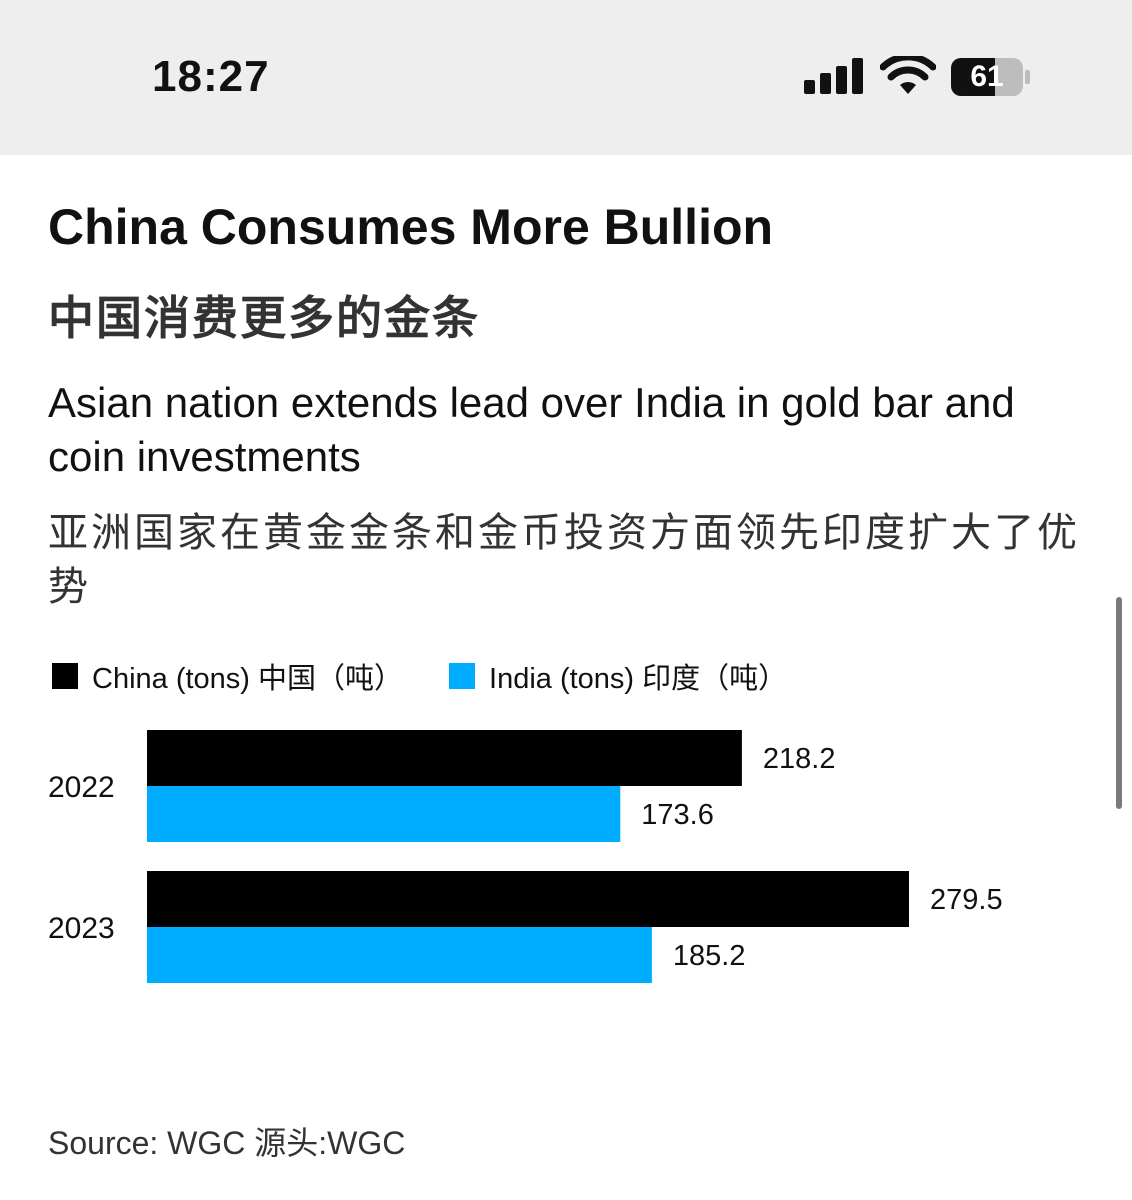 Image resolution: width=1132 pixels, height=1200 pixels. What do you see at coordinates (81, 928) in the screenshot?
I see `category-label-2023: 2023` at bounding box center [81, 928].